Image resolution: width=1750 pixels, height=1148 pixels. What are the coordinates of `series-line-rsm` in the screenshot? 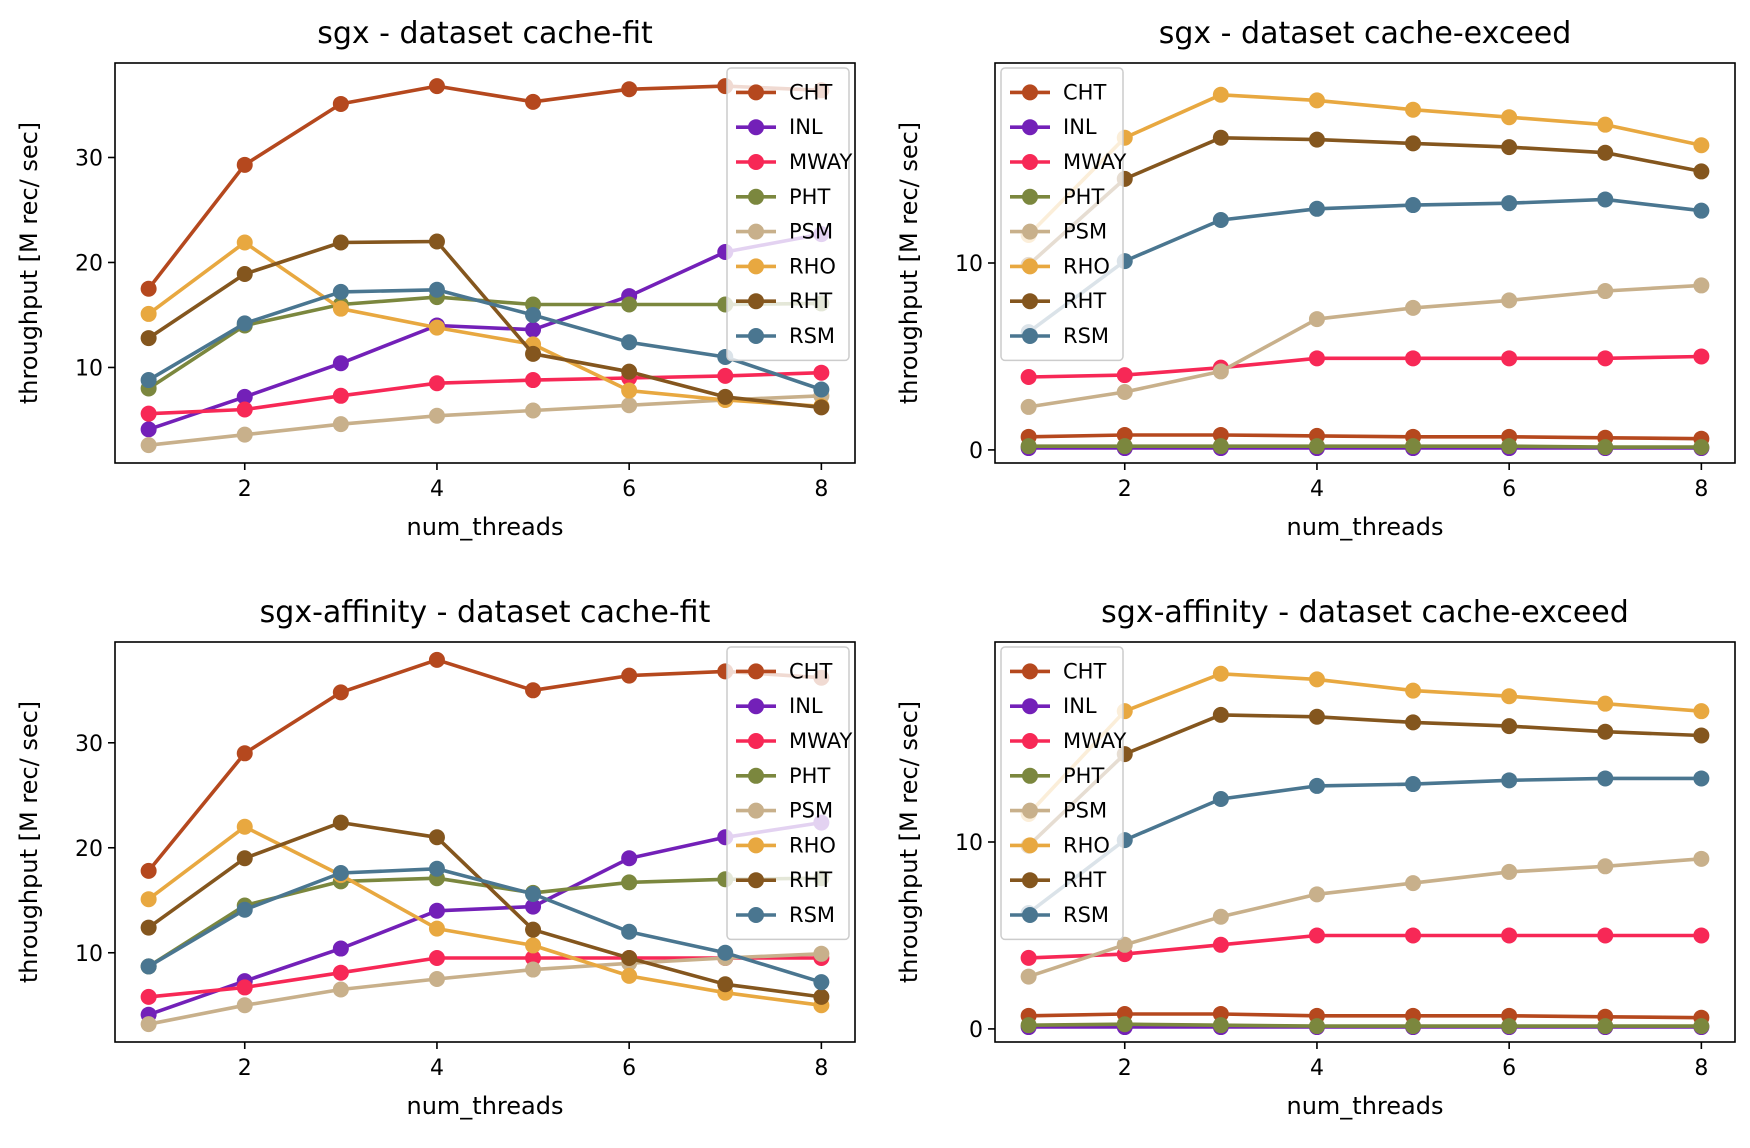 It's located at (1364, 845).